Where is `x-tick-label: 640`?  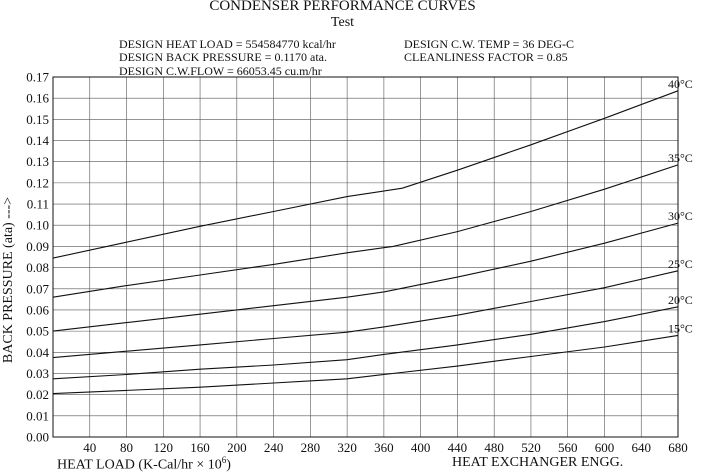 x-tick-label: 640 is located at coordinates (641, 447).